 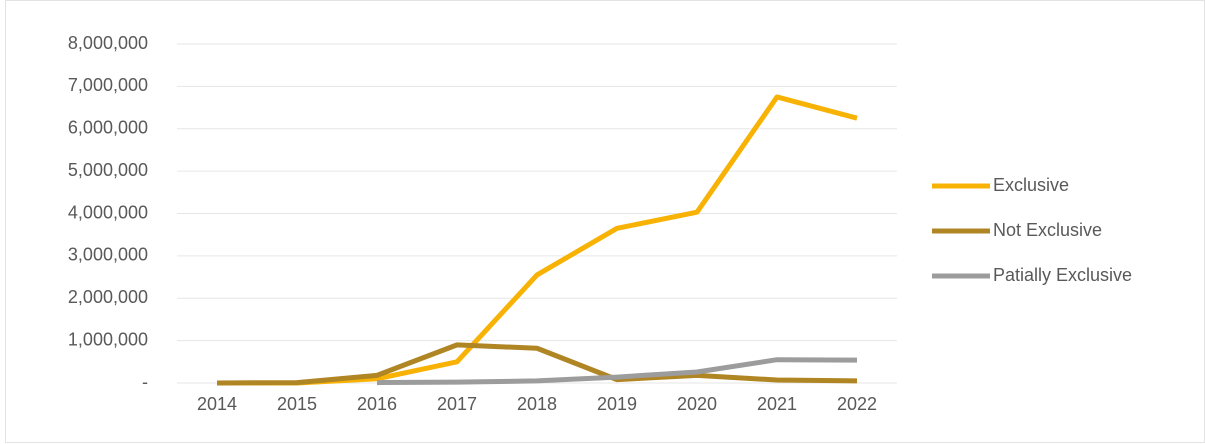 I want to click on x-tick-label: 2019, so click(x=617, y=404).